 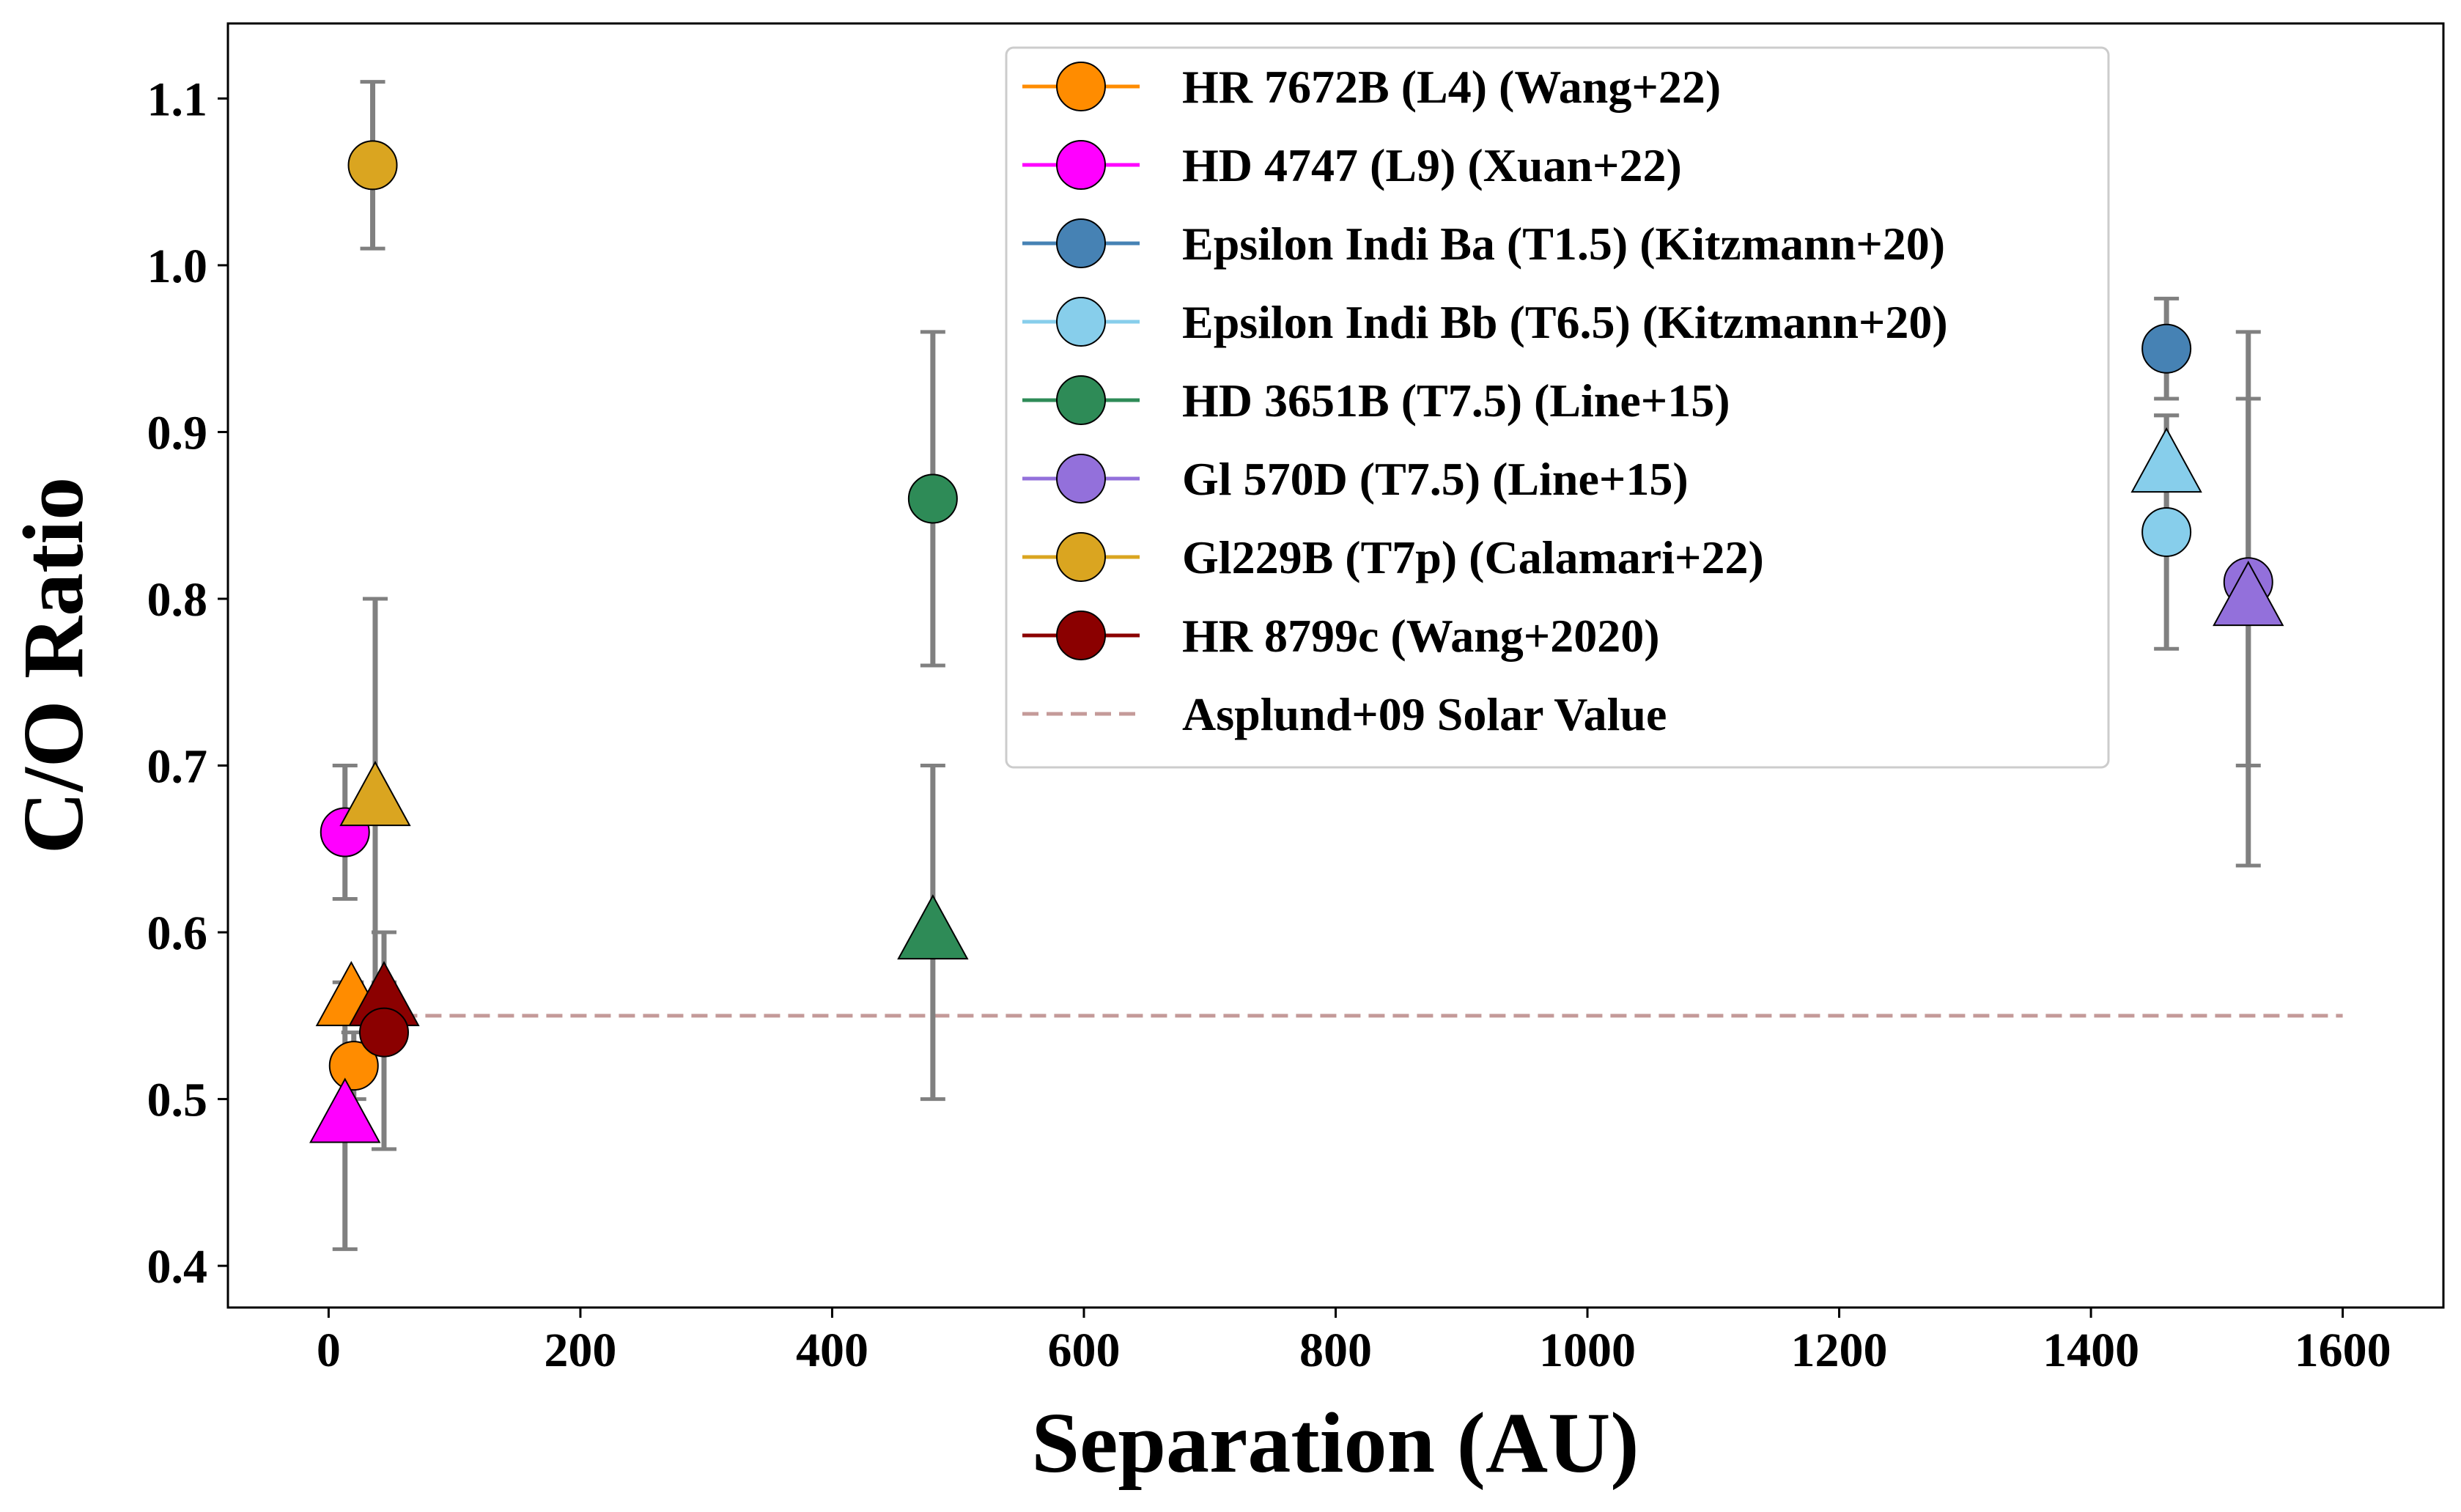 What do you see at coordinates (2091, 1350) in the screenshot?
I see `x-tick-label: 1400` at bounding box center [2091, 1350].